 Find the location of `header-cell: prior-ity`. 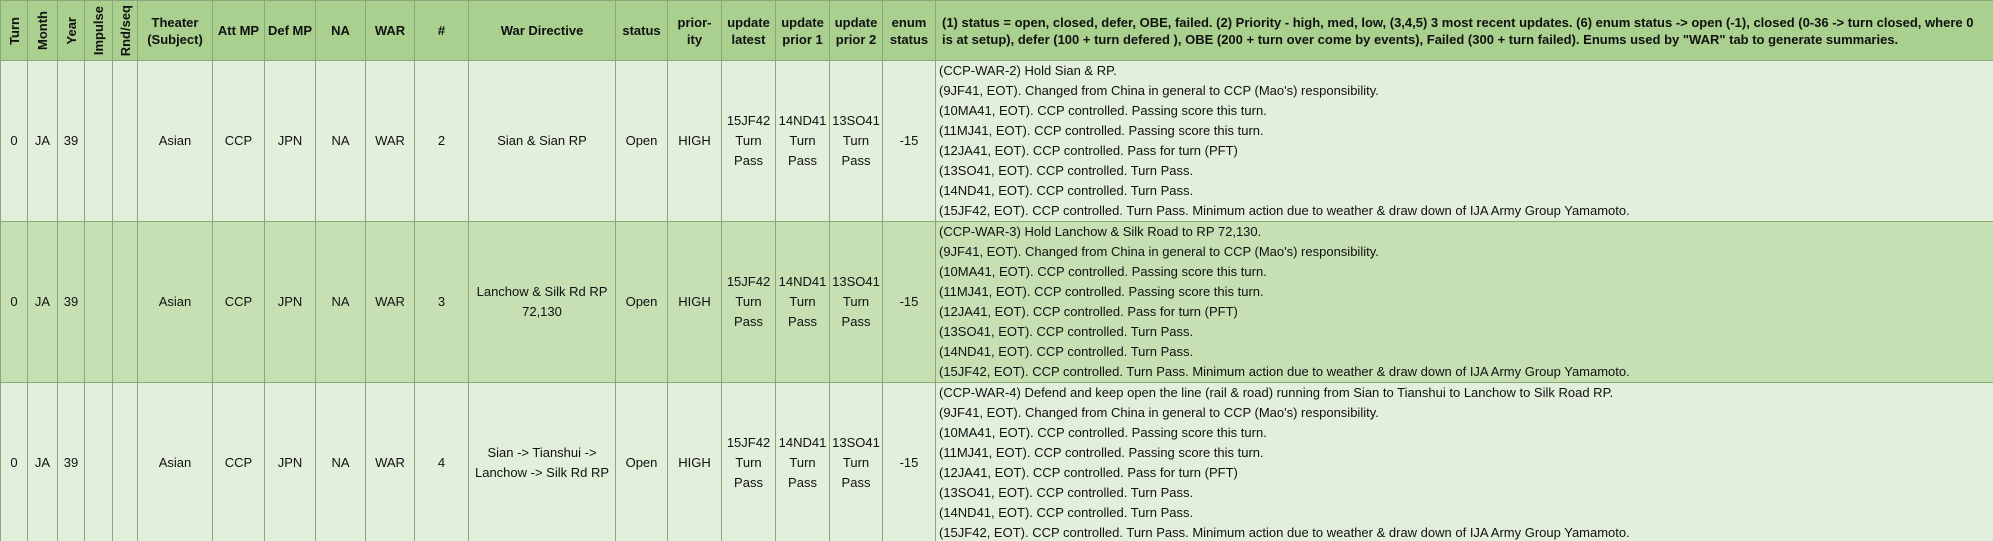

header-cell: prior-ity is located at coordinates (694, 30).